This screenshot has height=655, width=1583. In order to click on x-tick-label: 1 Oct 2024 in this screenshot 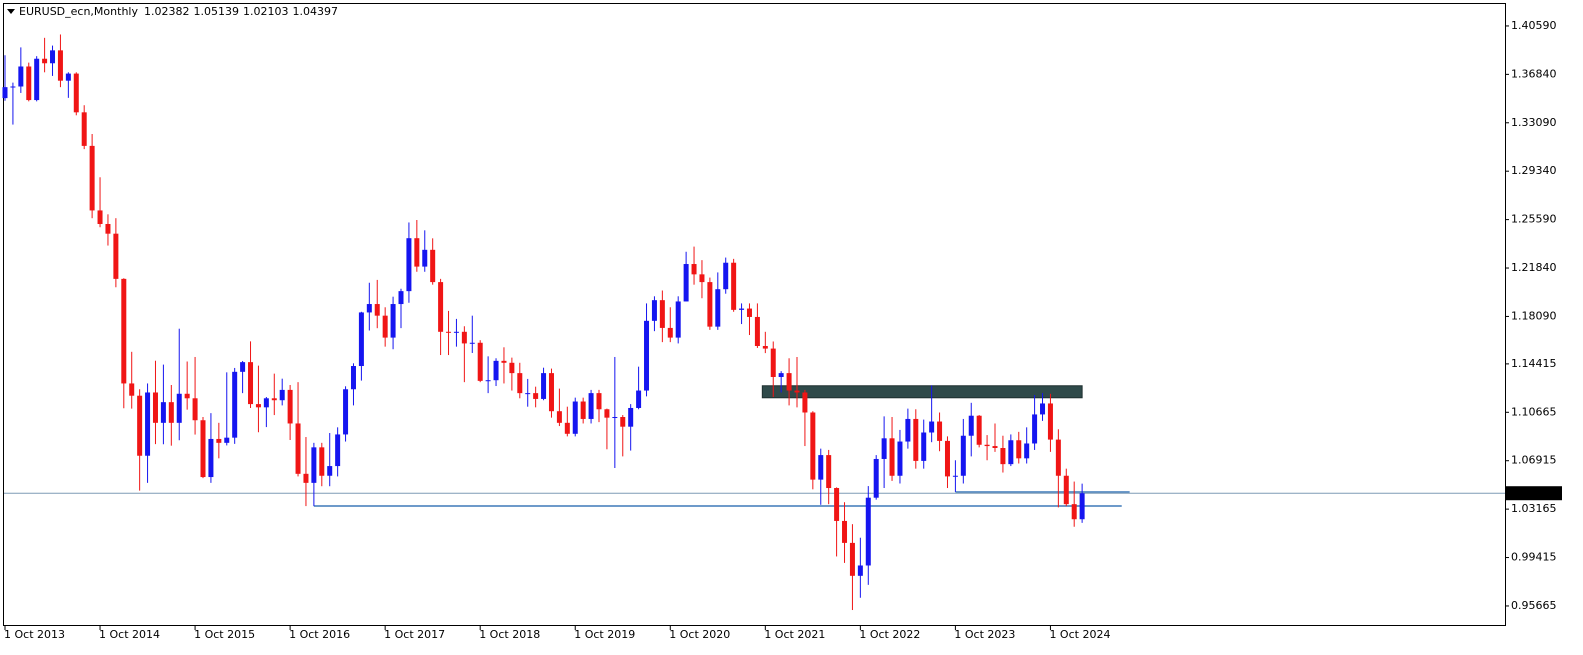, I will do `click(1079, 634)`.